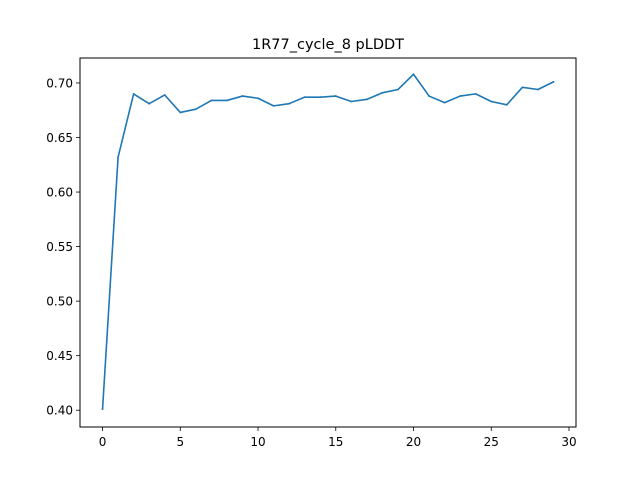 The height and width of the screenshot is (480, 640). Describe the element at coordinates (180, 442) in the screenshot. I see `x-tick-label: 5` at that location.